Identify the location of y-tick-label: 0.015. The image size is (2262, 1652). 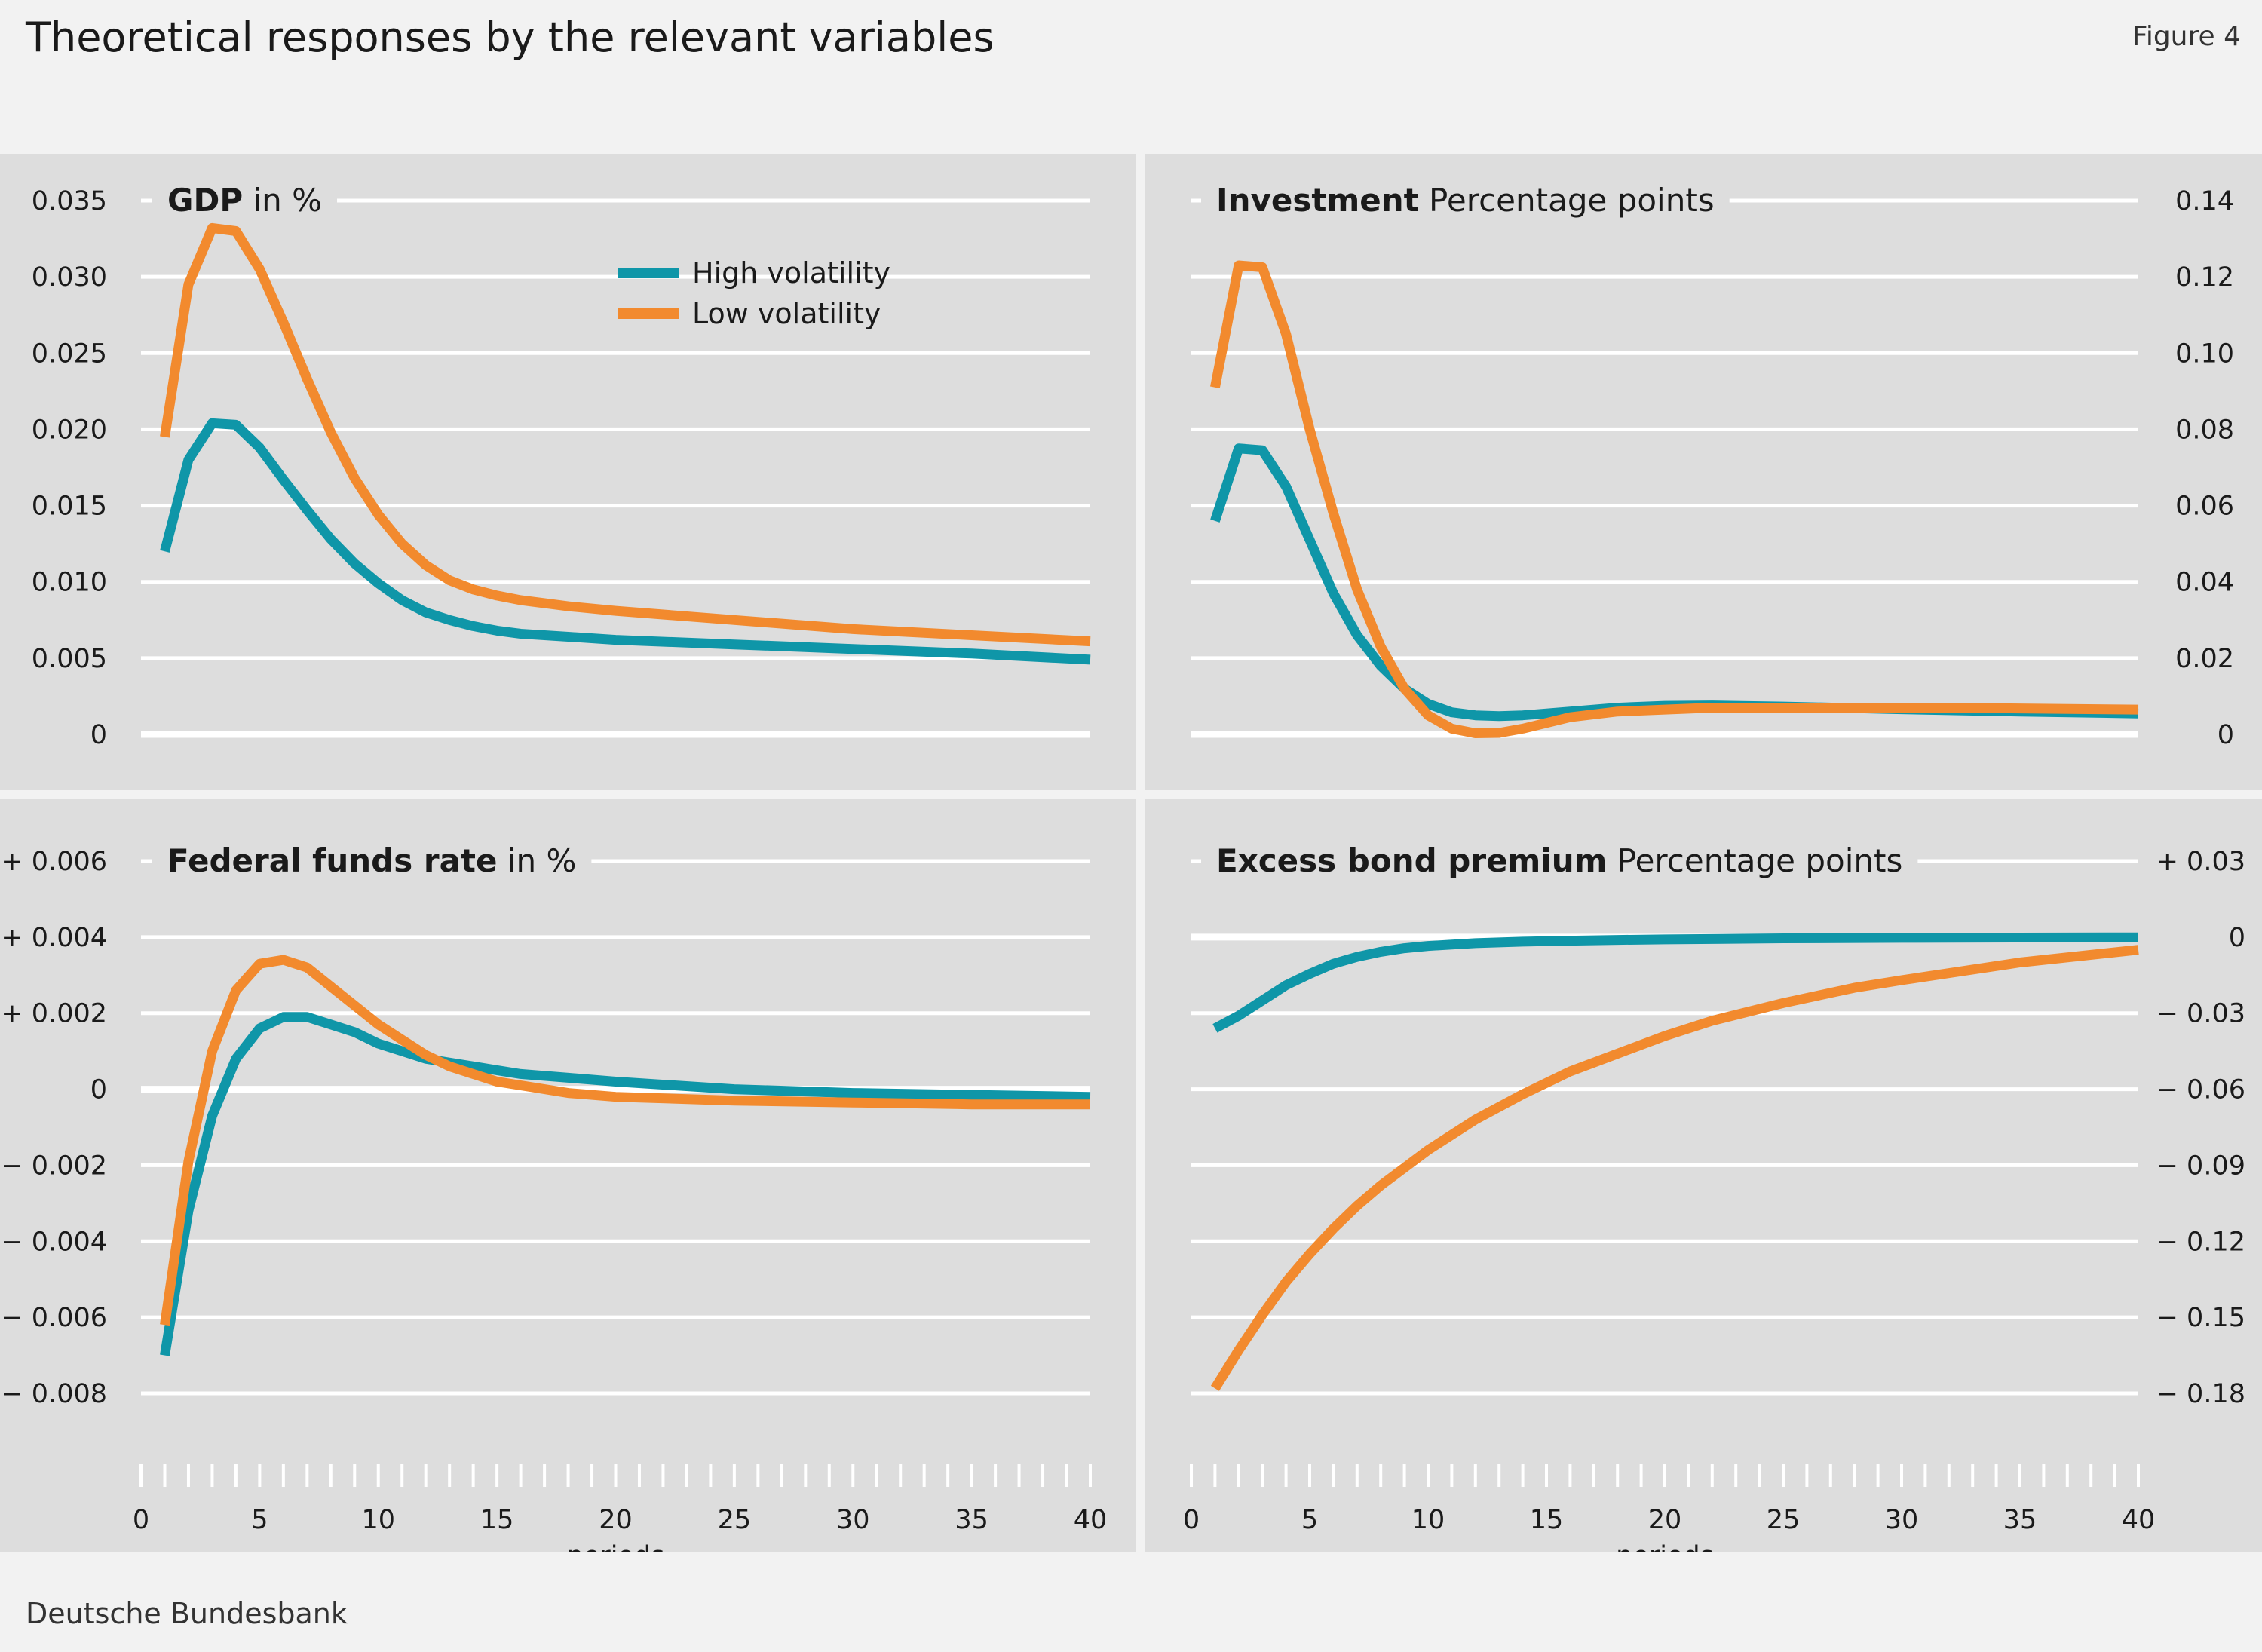
(69, 507).